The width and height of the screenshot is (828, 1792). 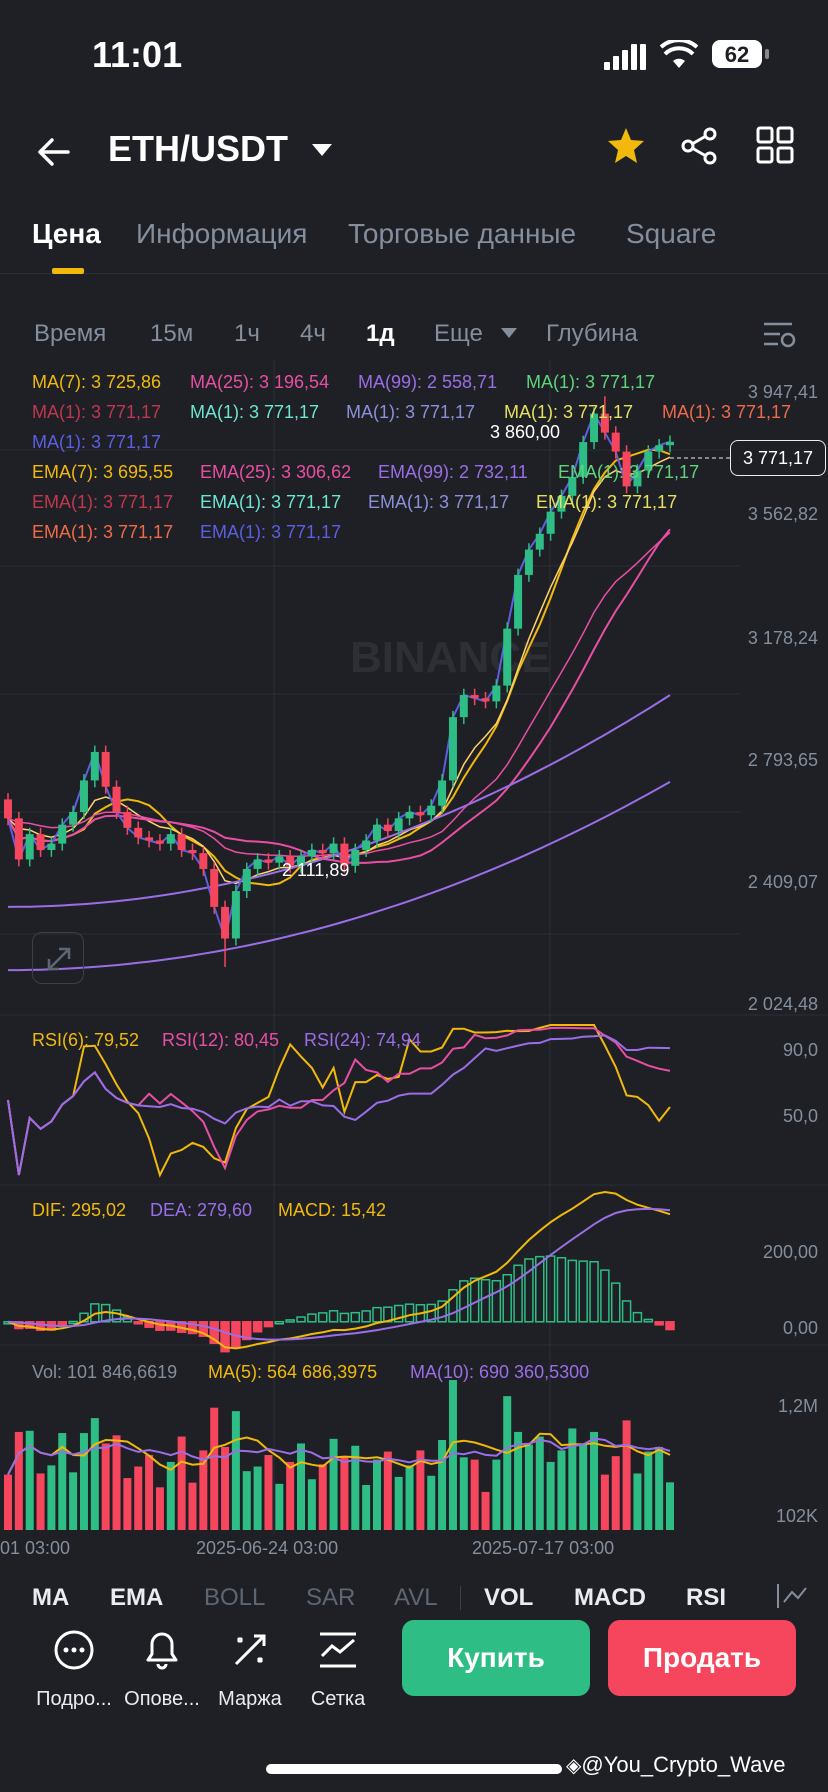 What do you see at coordinates (509, 333) in the screenshot?
I see `more-caret-icon` at bounding box center [509, 333].